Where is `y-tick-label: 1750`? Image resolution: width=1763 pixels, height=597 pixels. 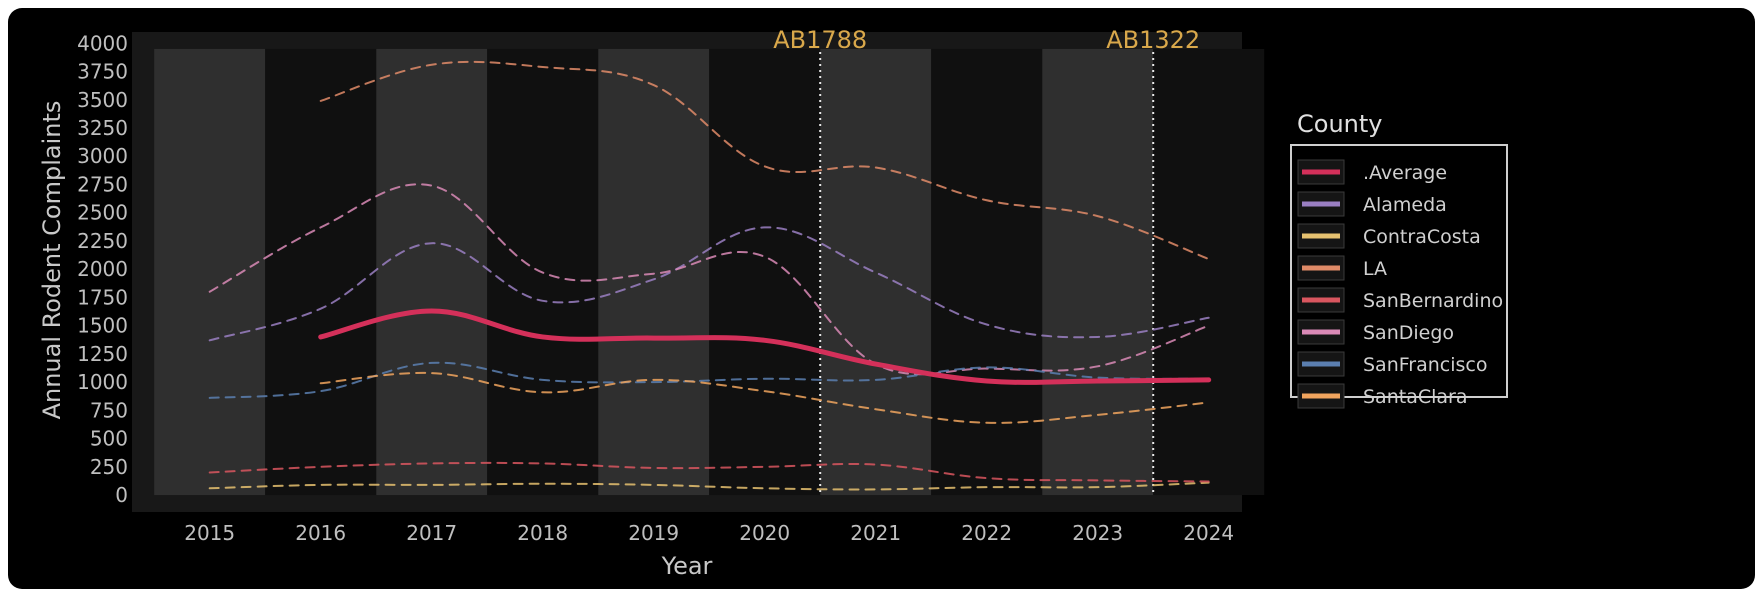 y-tick-label: 1750 is located at coordinates (102, 297).